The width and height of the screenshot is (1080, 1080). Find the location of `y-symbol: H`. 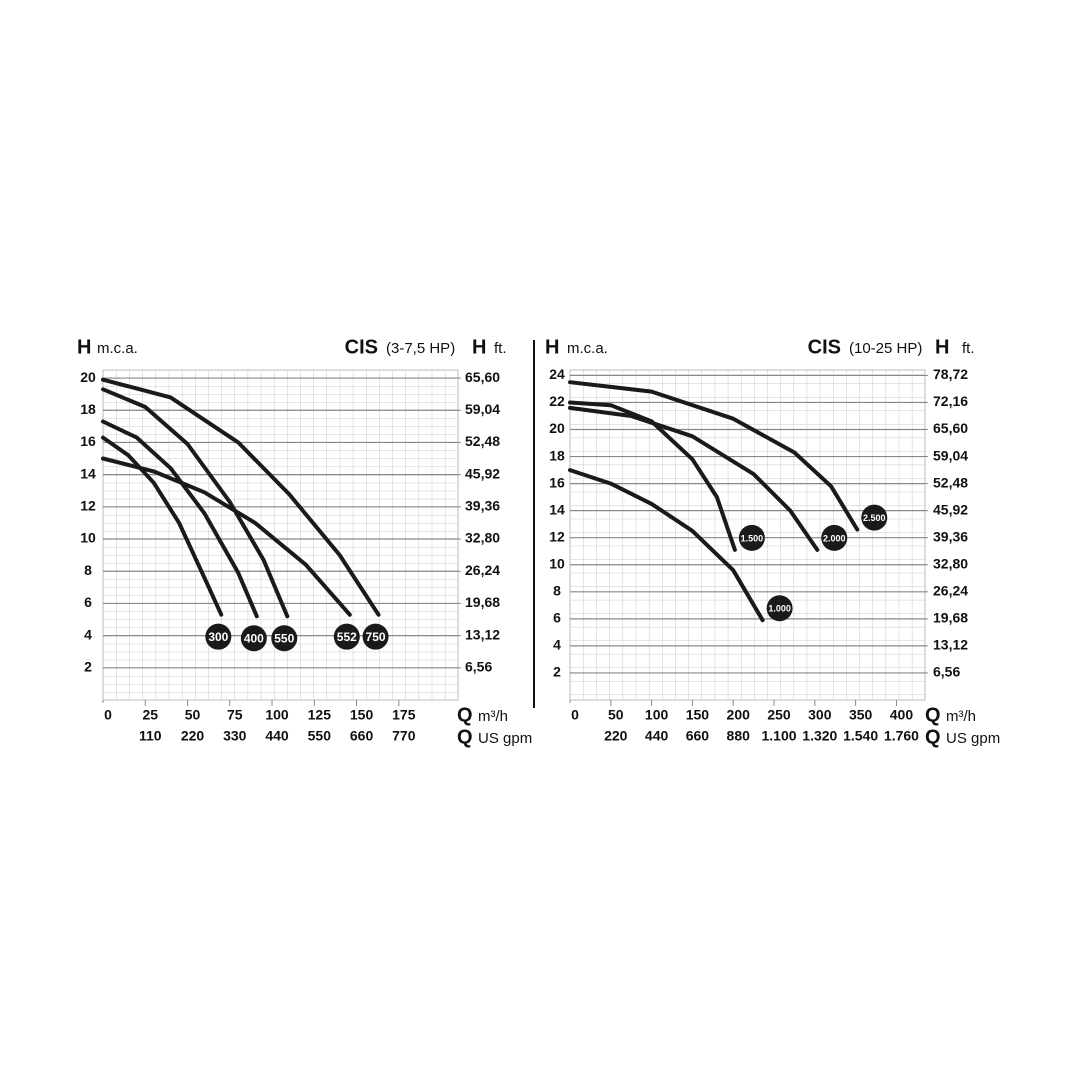

y-symbol: H is located at coordinates (84, 347).